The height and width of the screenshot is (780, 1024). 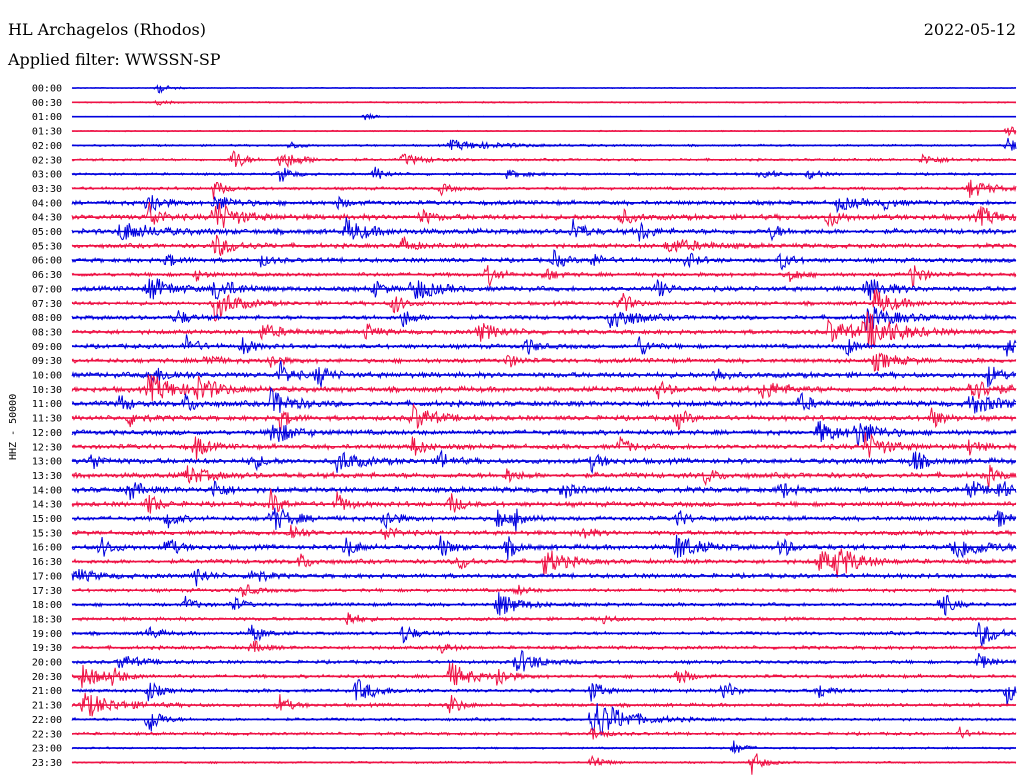 What do you see at coordinates (47, 347) in the screenshot?
I see `time-label: 09:00` at bounding box center [47, 347].